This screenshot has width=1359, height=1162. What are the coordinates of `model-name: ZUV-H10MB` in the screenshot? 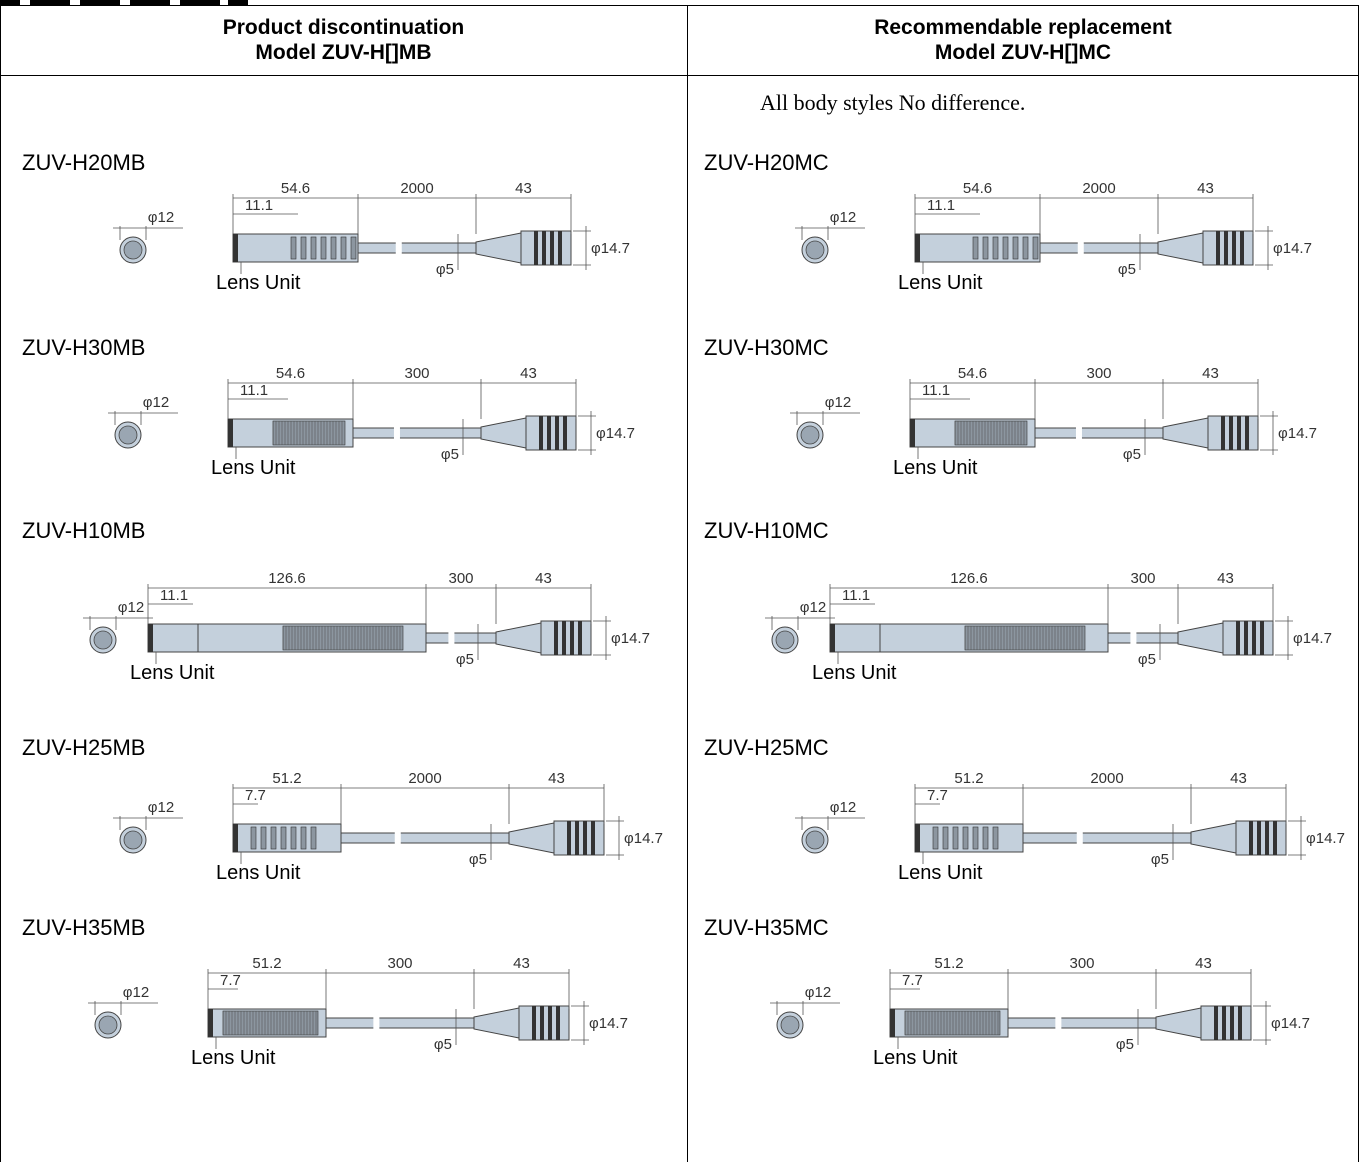 It's located at (84, 530).